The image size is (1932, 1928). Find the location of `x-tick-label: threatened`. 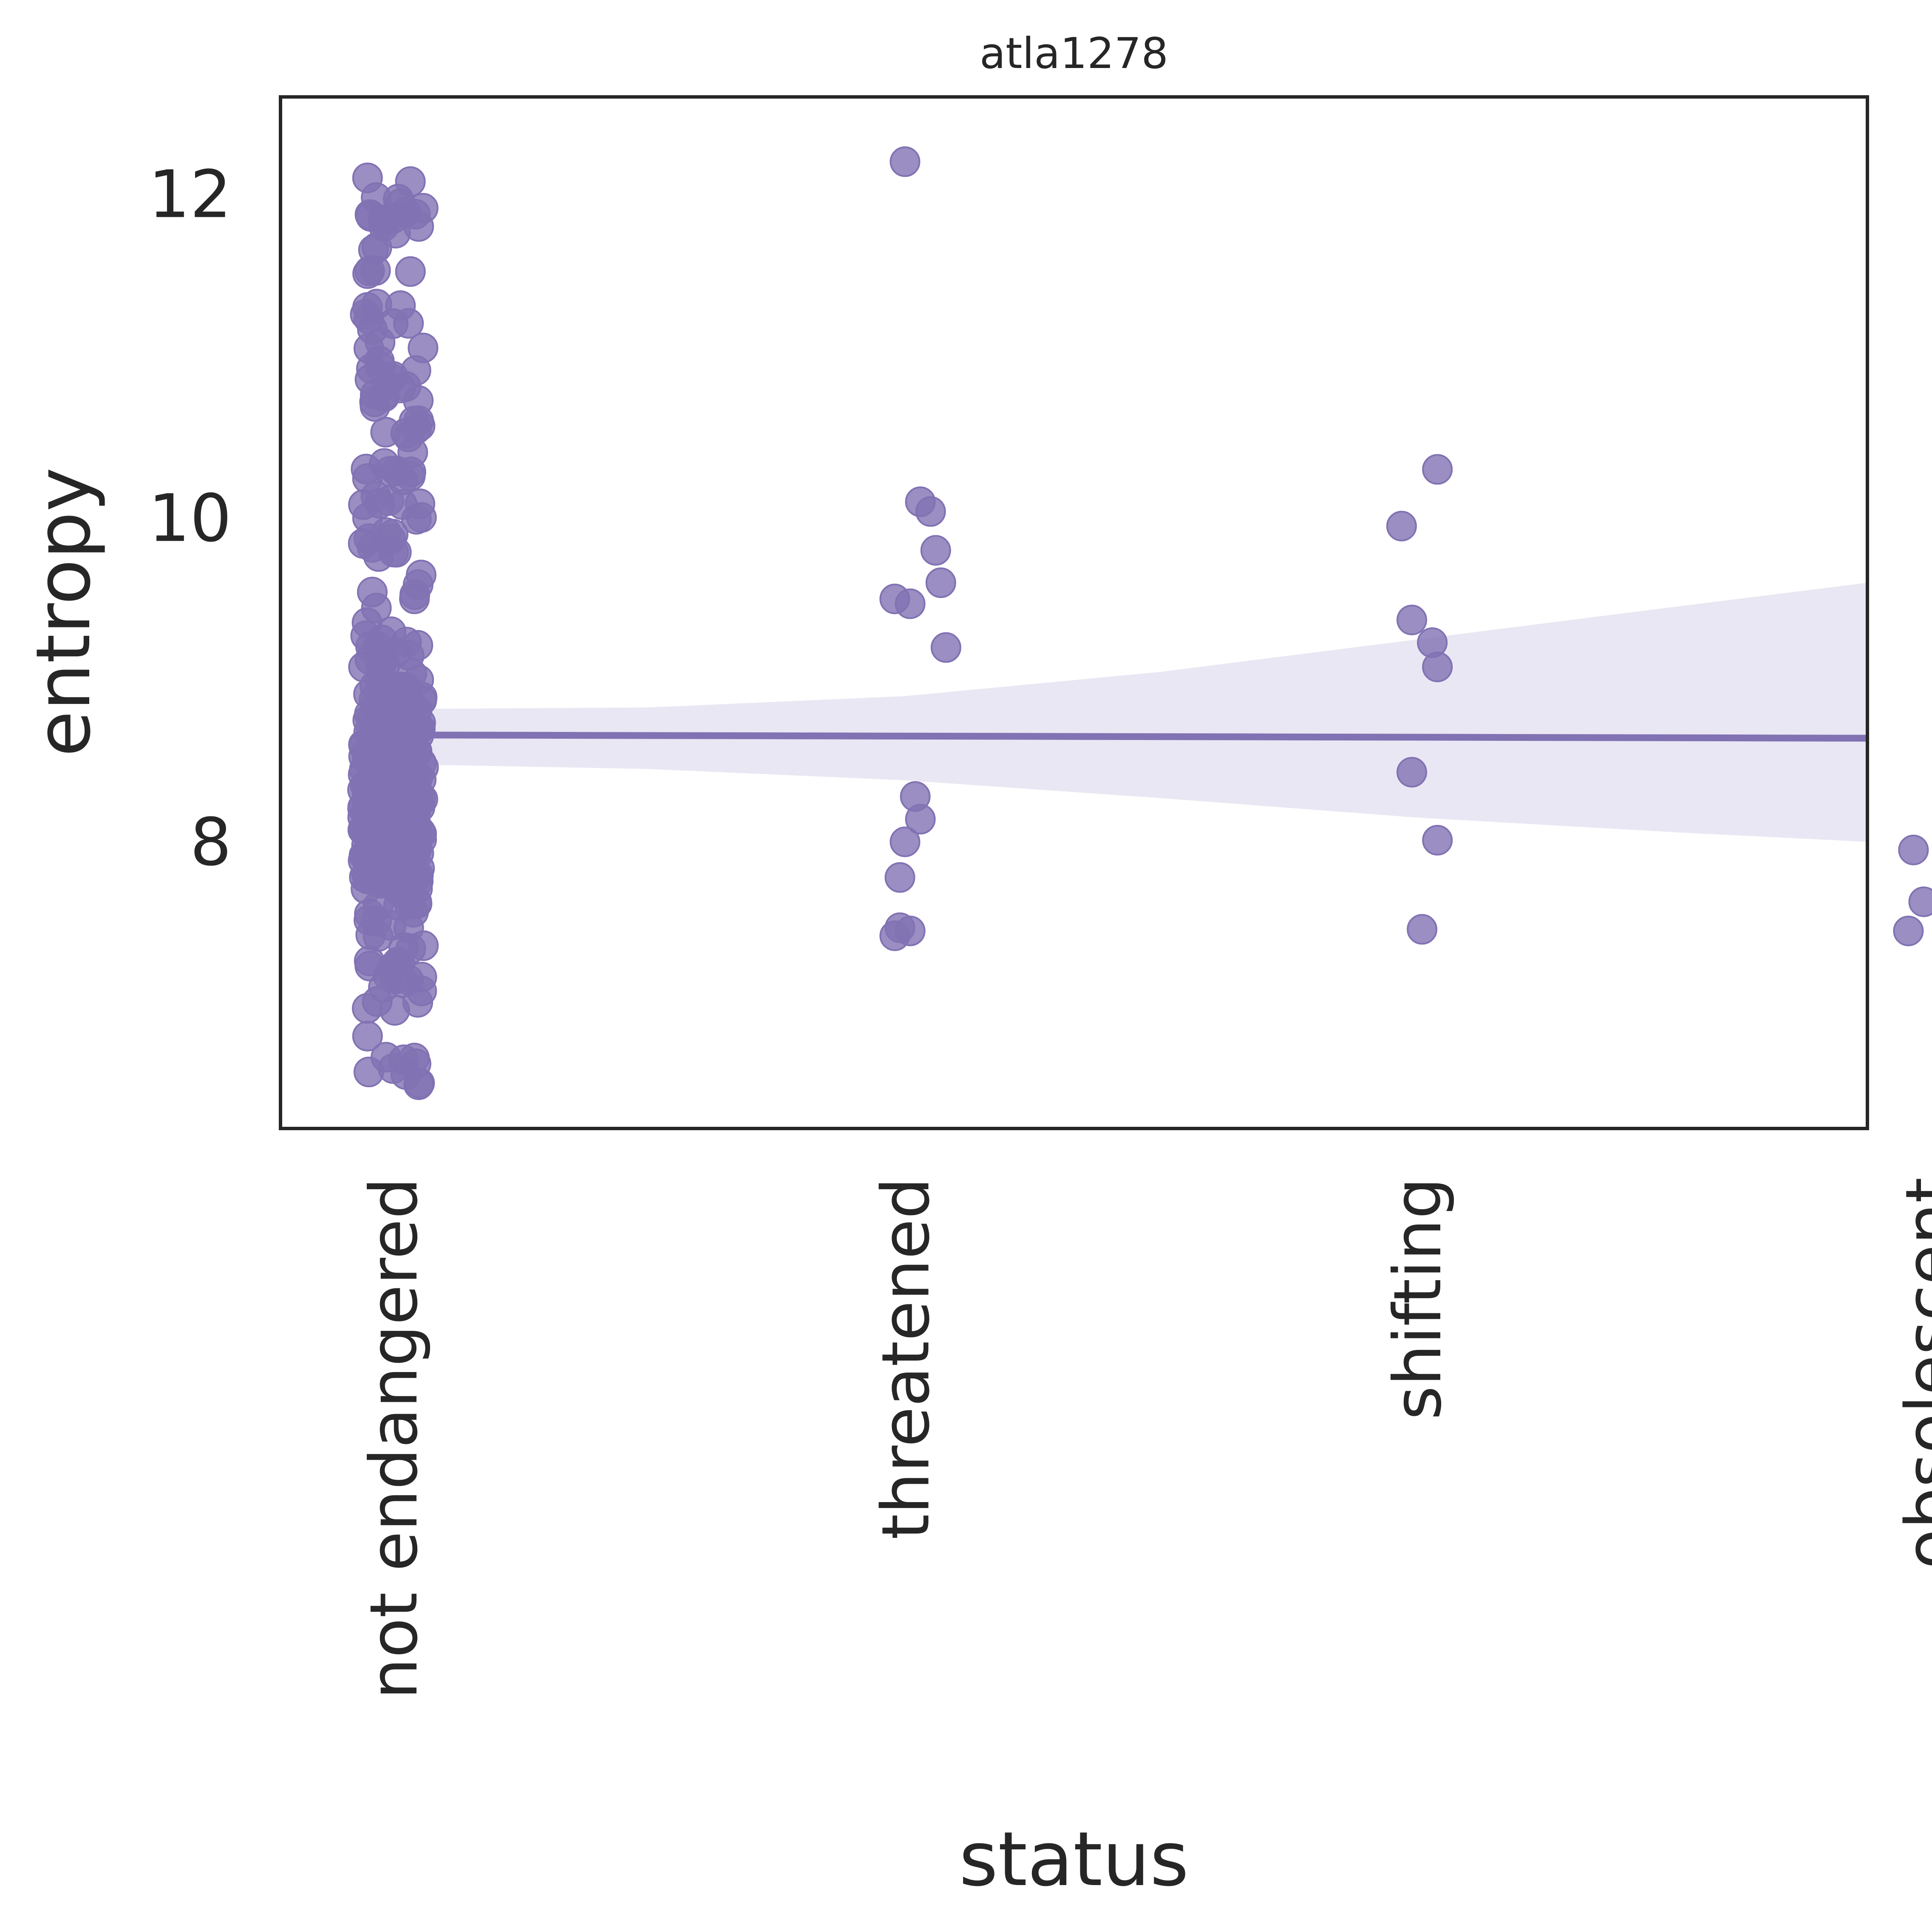

x-tick-label: threatened is located at coordinates (906, 1358).